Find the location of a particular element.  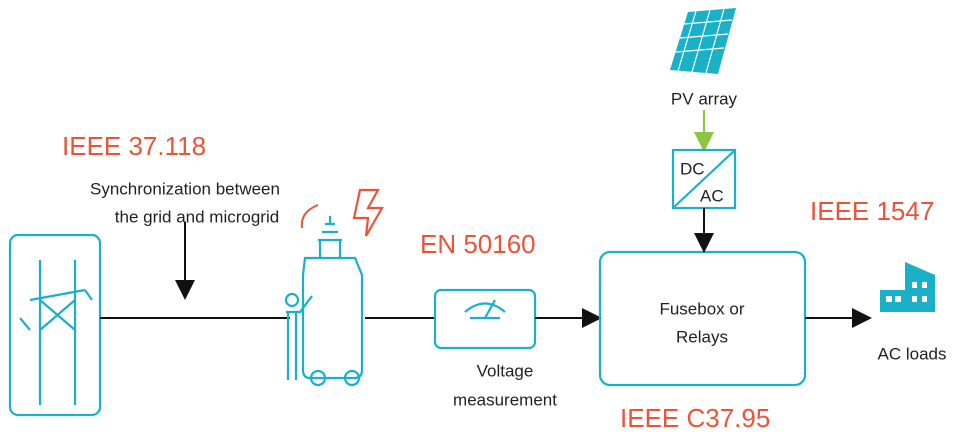

standard-label: IEEE C37.95 is located at coordinates (695, 418).